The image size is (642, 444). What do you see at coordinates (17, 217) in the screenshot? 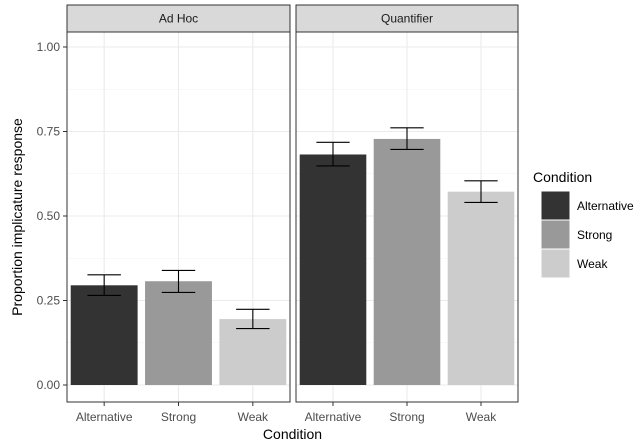
I see `y-axis-title: Proportion implicature response` at bounding box center [17, 217].